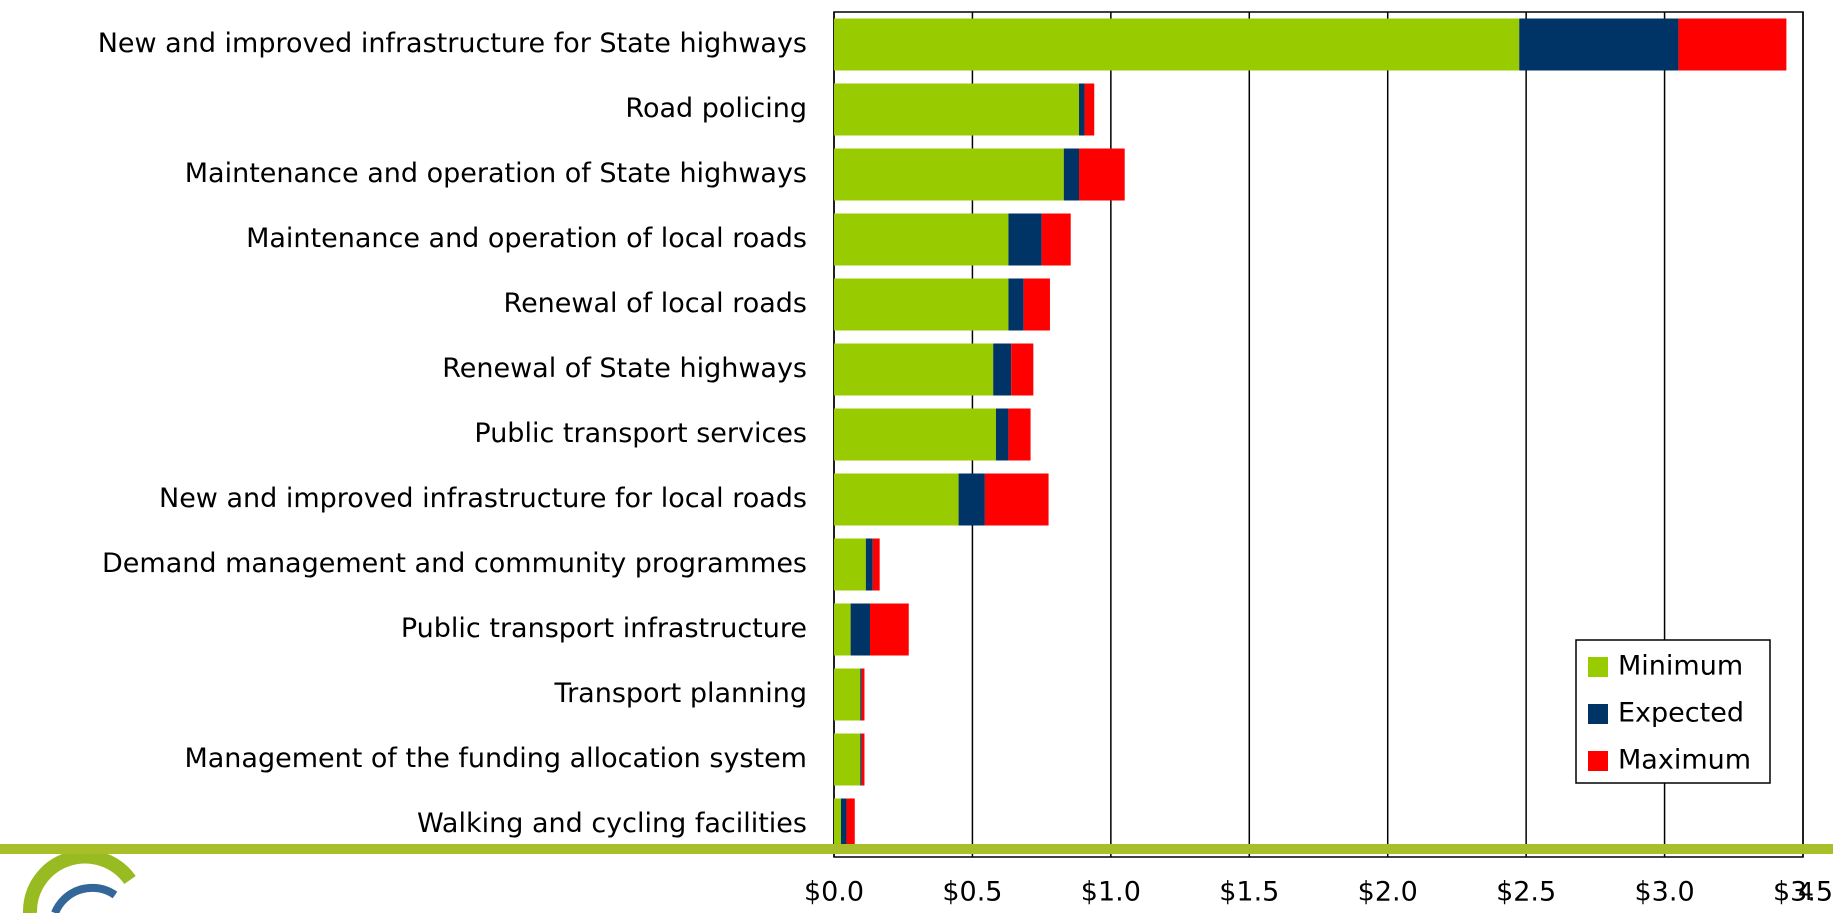  What do you see at coordinates (1681, 713) in the screenshot?
I see `legend-label: Expected` at bounding box center [1681, 713].